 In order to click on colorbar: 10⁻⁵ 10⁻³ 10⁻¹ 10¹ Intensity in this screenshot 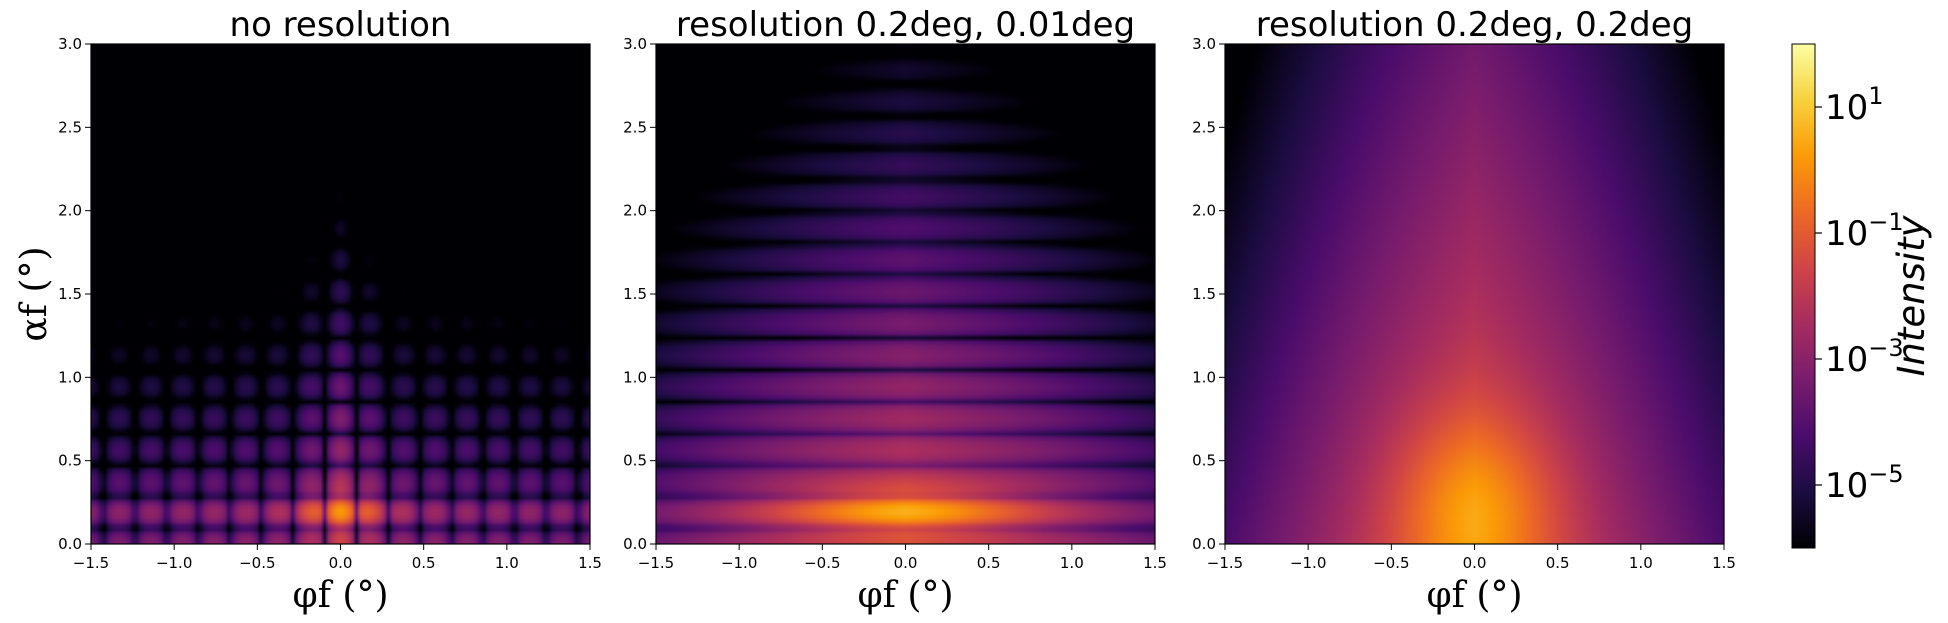, I will do `click(1862, 296)`.